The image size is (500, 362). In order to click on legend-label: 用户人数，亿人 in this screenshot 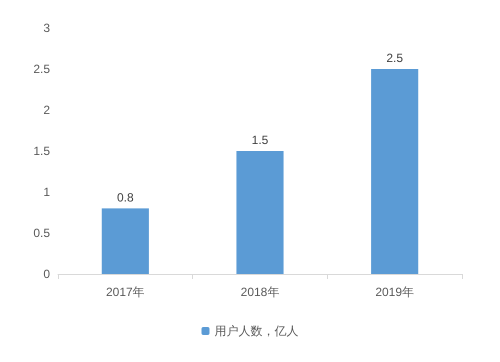, I will do `click(256, 331)`.